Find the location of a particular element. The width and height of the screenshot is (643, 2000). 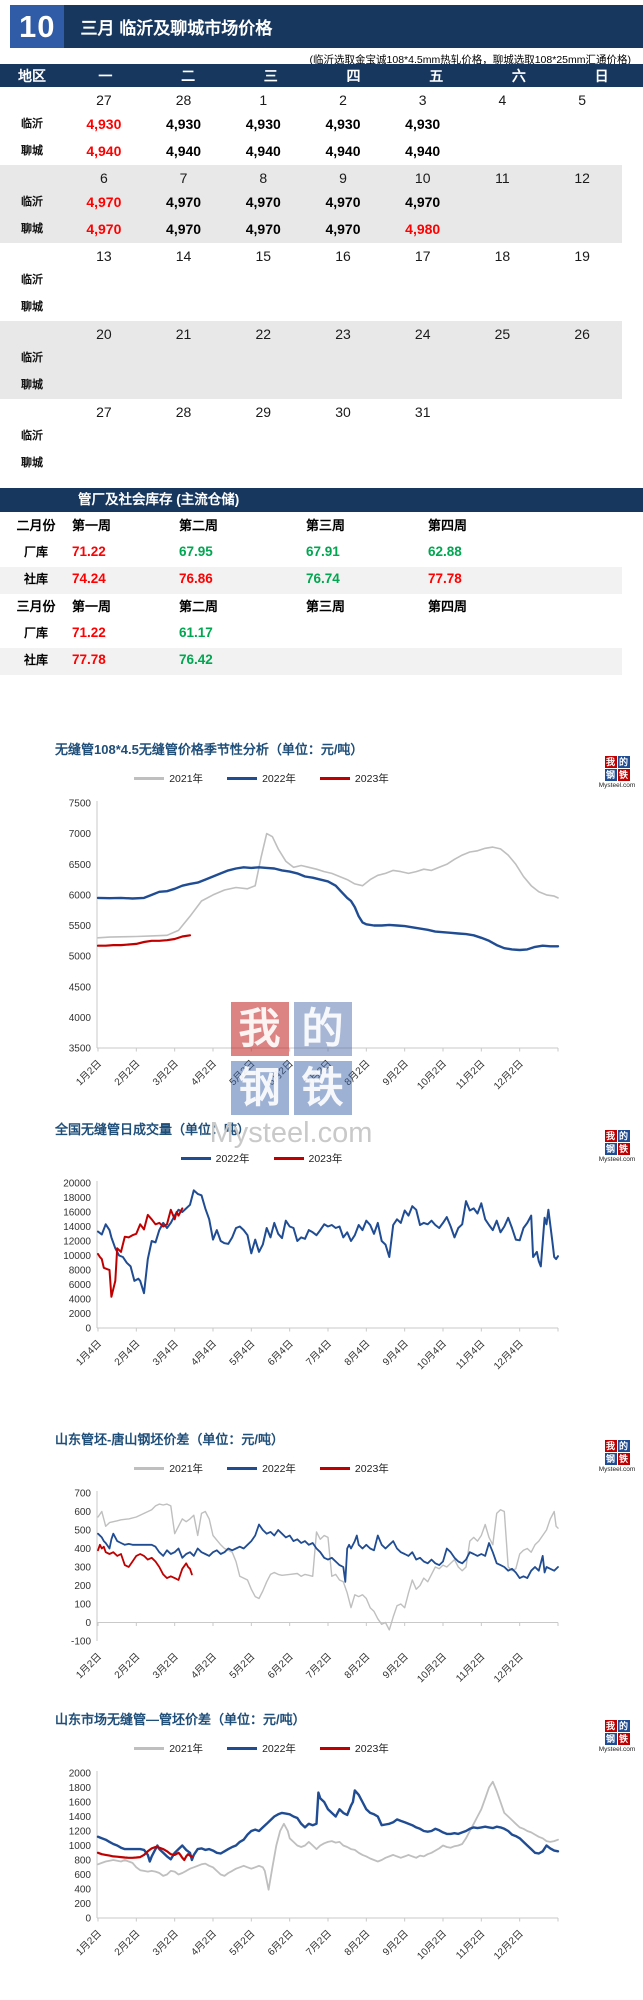

svg-text: 12月2日 is located at coordinates (508, 1075).